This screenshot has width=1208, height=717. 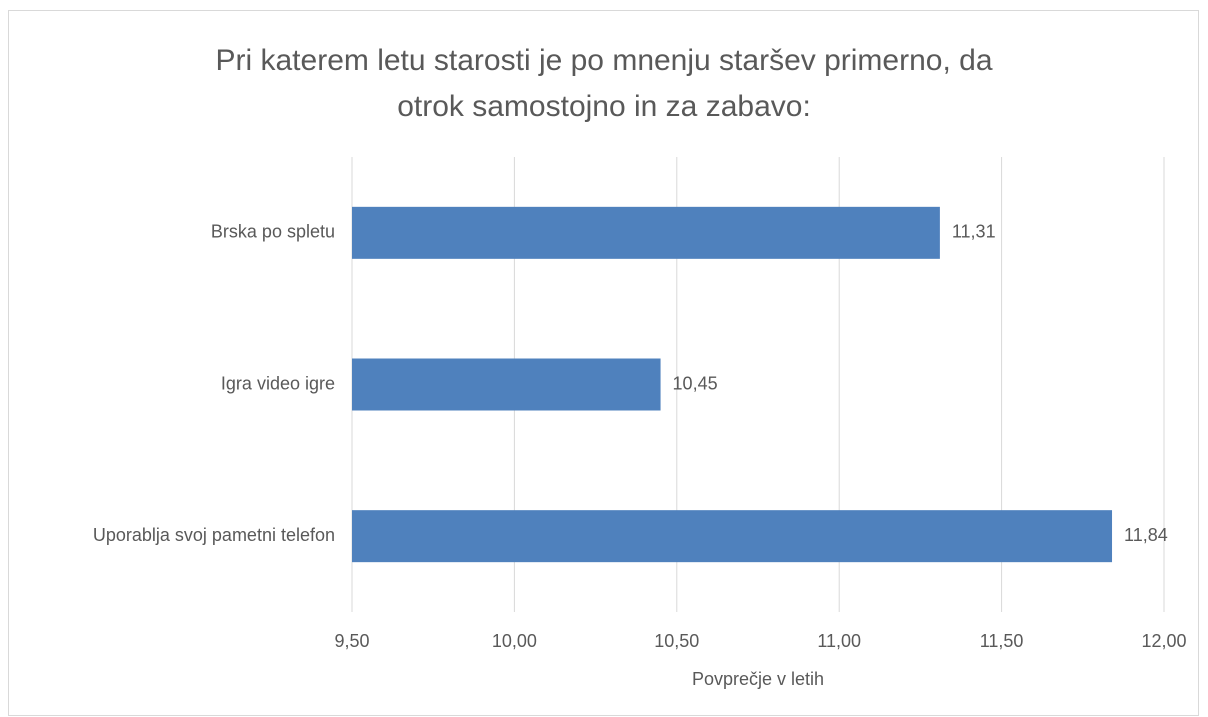 I want to click on x-tick-label: 10,00, so click(x=514, y=641).